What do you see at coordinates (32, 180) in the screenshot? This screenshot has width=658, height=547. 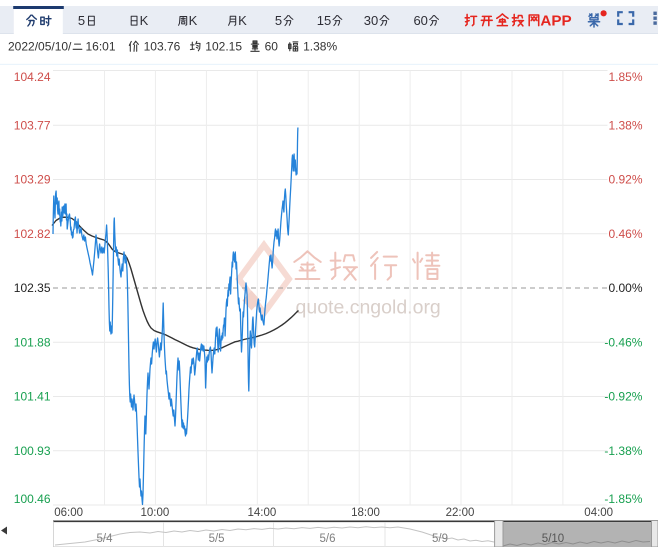 I see `svg-text: 103.29` at bounding box center [32, 180].